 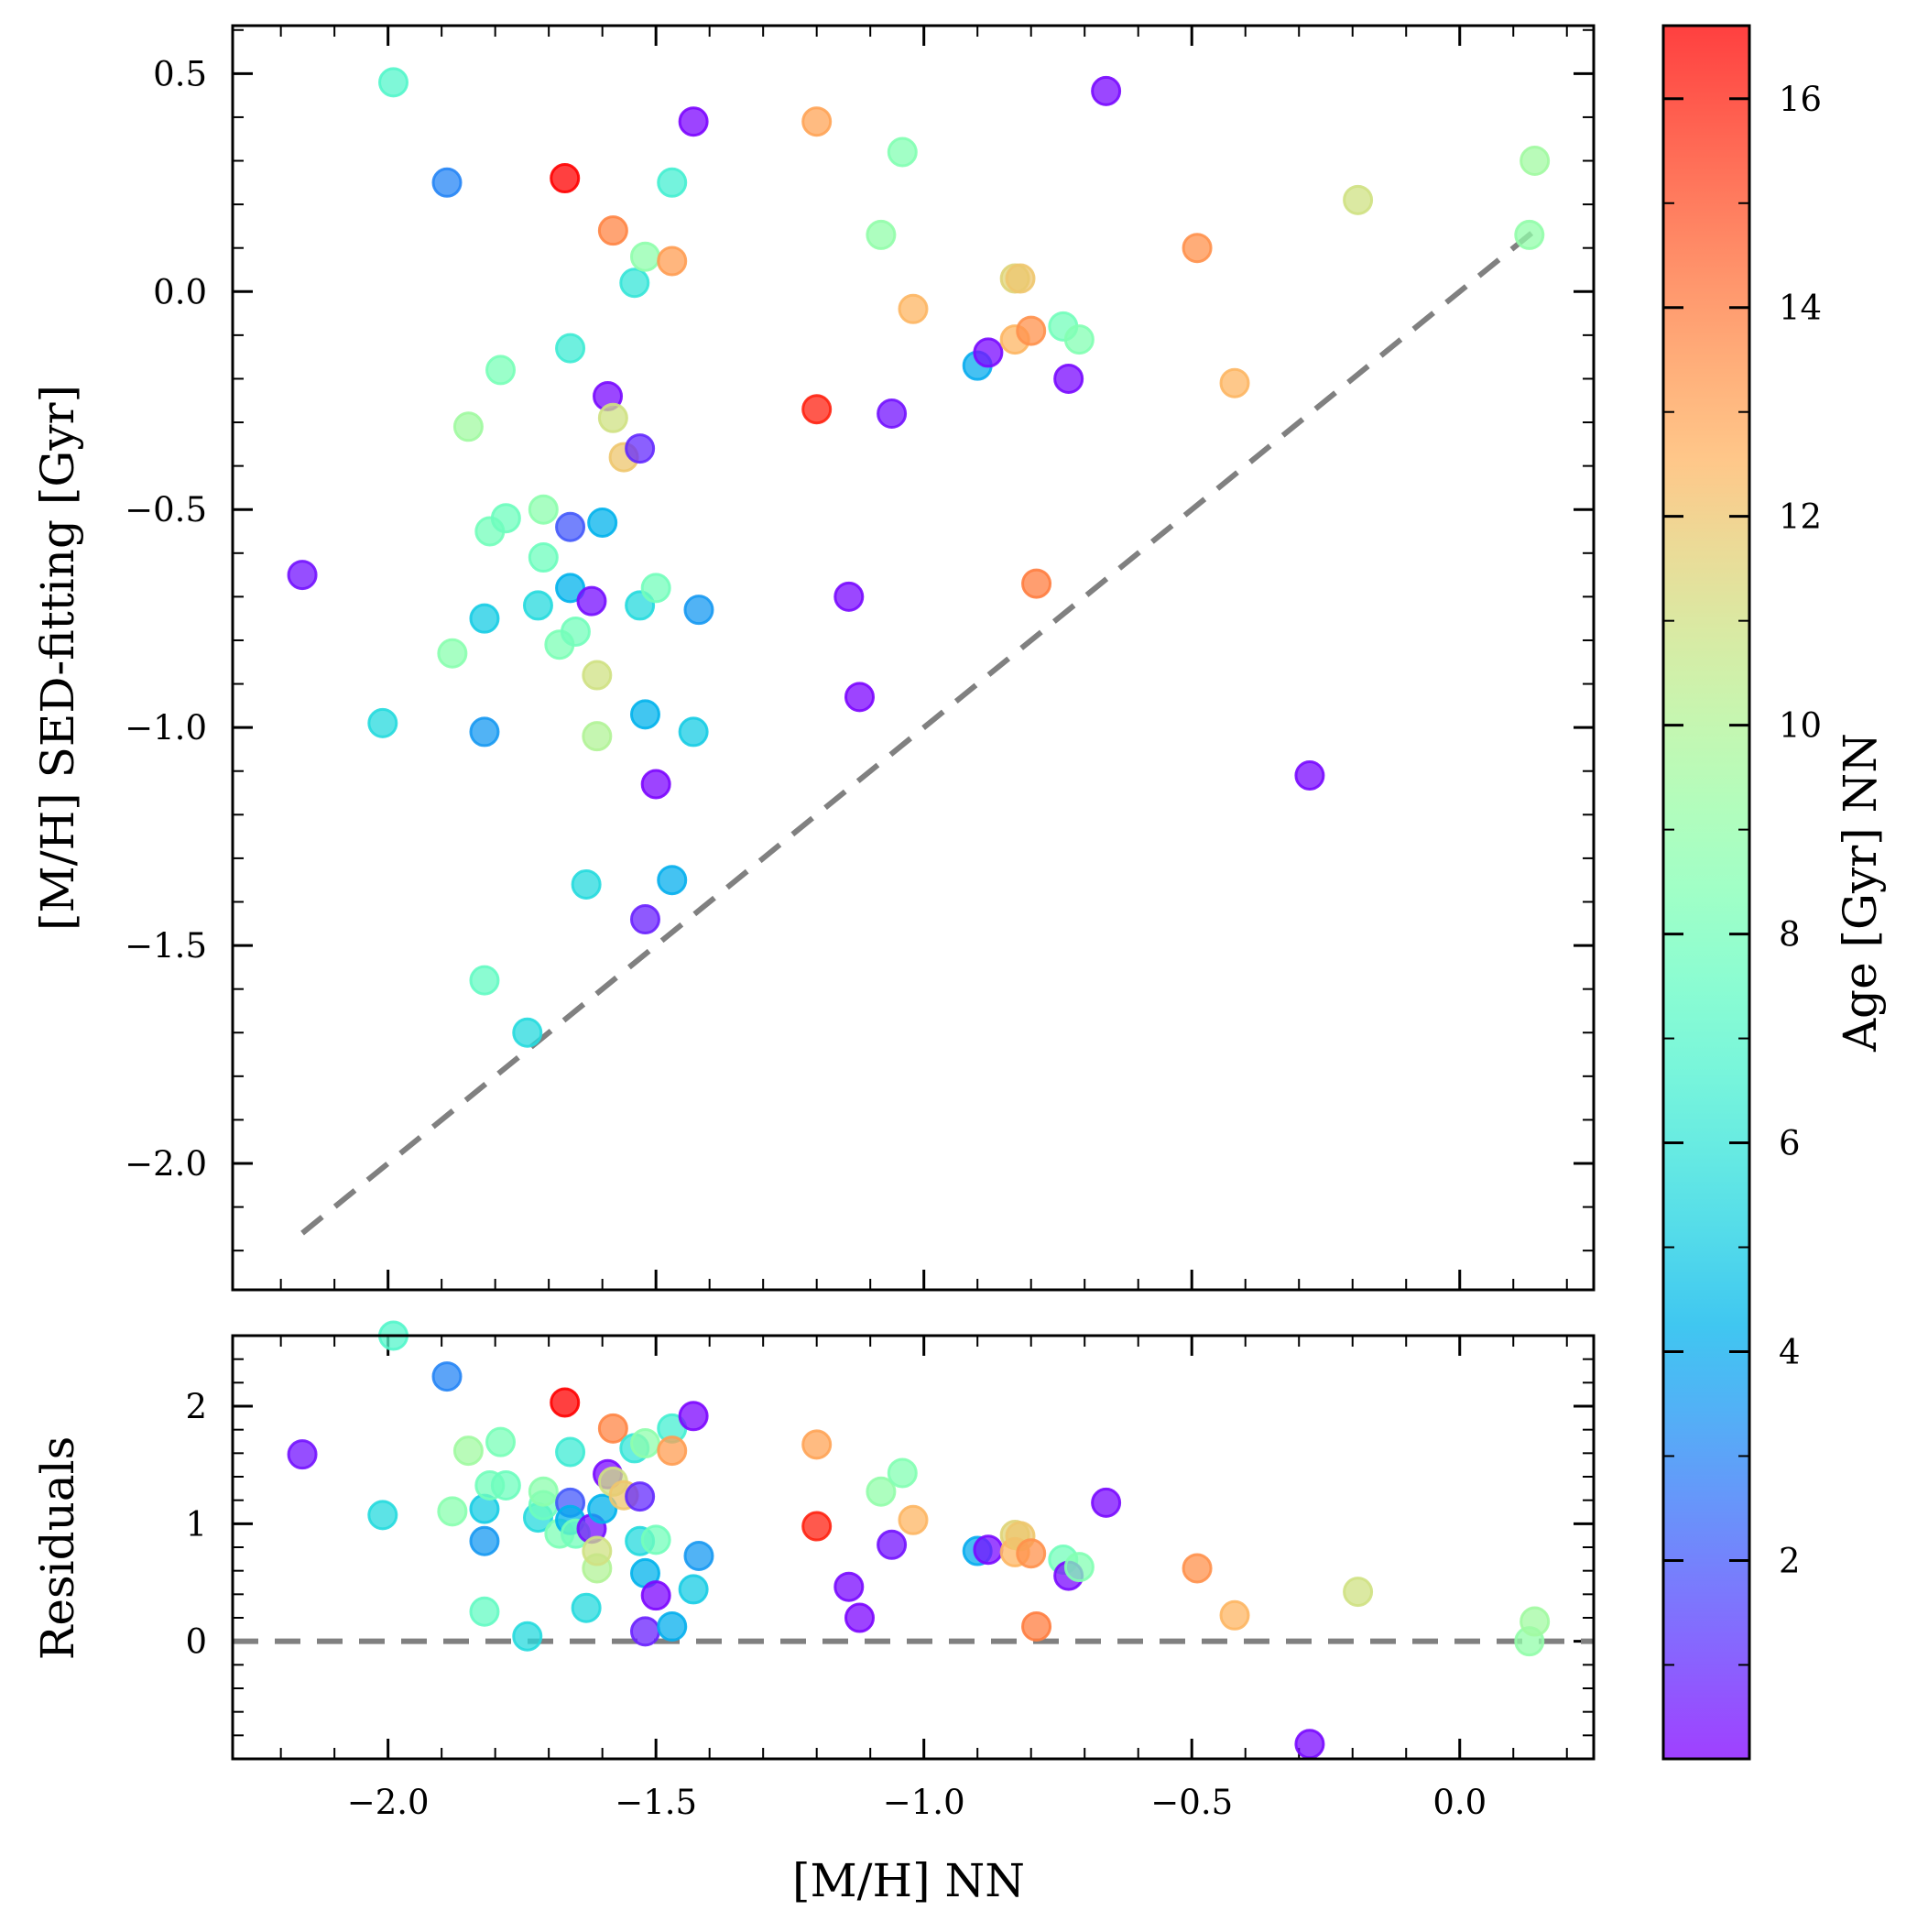 I want to click on colorbar: 2 4 6 8 10 12 14 16 Age [Gyr] NN, so click(x=1774, y=893).